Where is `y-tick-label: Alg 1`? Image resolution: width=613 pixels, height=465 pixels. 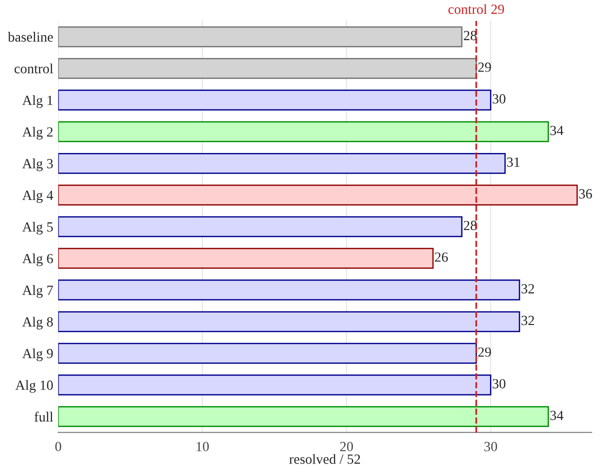 y-tick-label: Alg 1 is located at coordinates (37, 101).